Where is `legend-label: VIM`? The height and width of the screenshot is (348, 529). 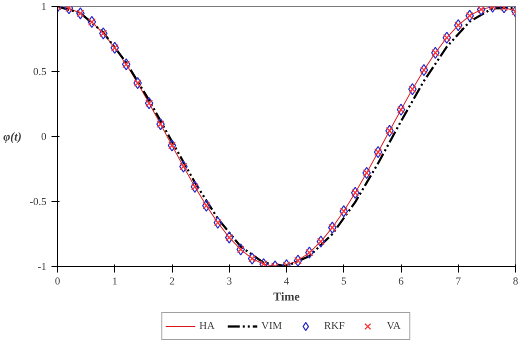
legend-label: VIM is located at coordinates (271, 326).